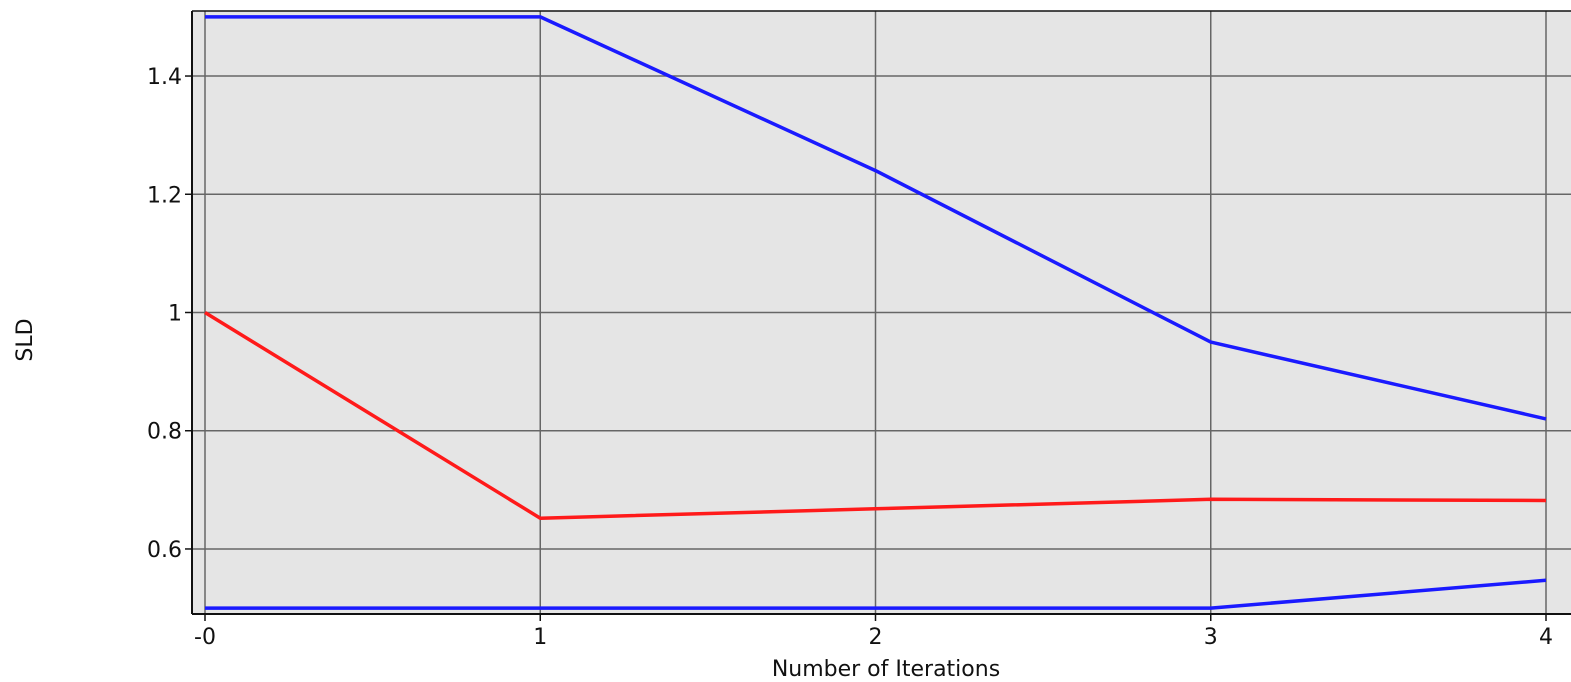  I want to click on y-axis-title: SLD, so click(25, 339).